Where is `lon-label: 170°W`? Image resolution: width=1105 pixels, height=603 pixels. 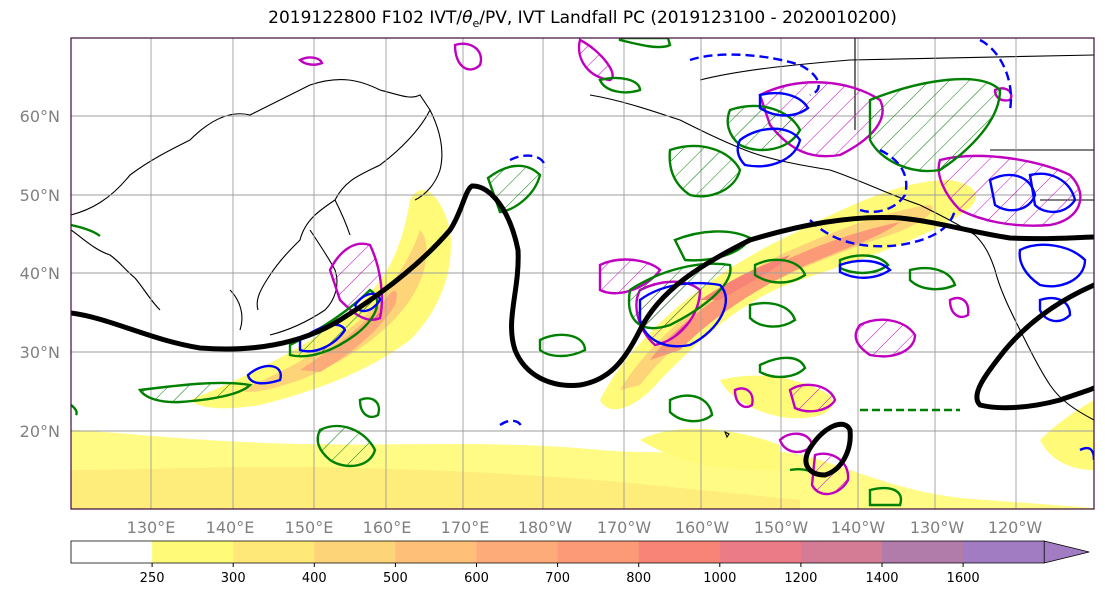 lon-label: 170°W is located at coordinates (624, 527).